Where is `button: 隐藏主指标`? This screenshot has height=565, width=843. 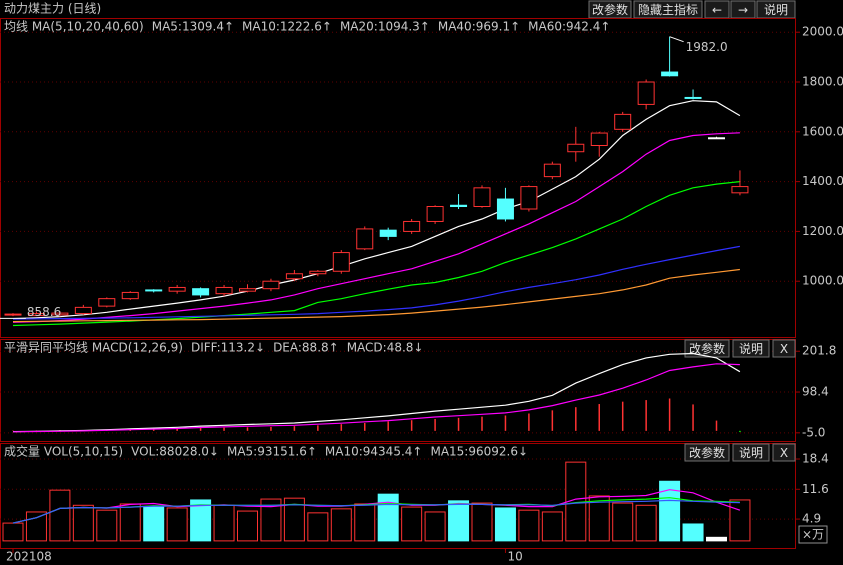
button: 隐藏主指标 is located at coordinates (668, 9).